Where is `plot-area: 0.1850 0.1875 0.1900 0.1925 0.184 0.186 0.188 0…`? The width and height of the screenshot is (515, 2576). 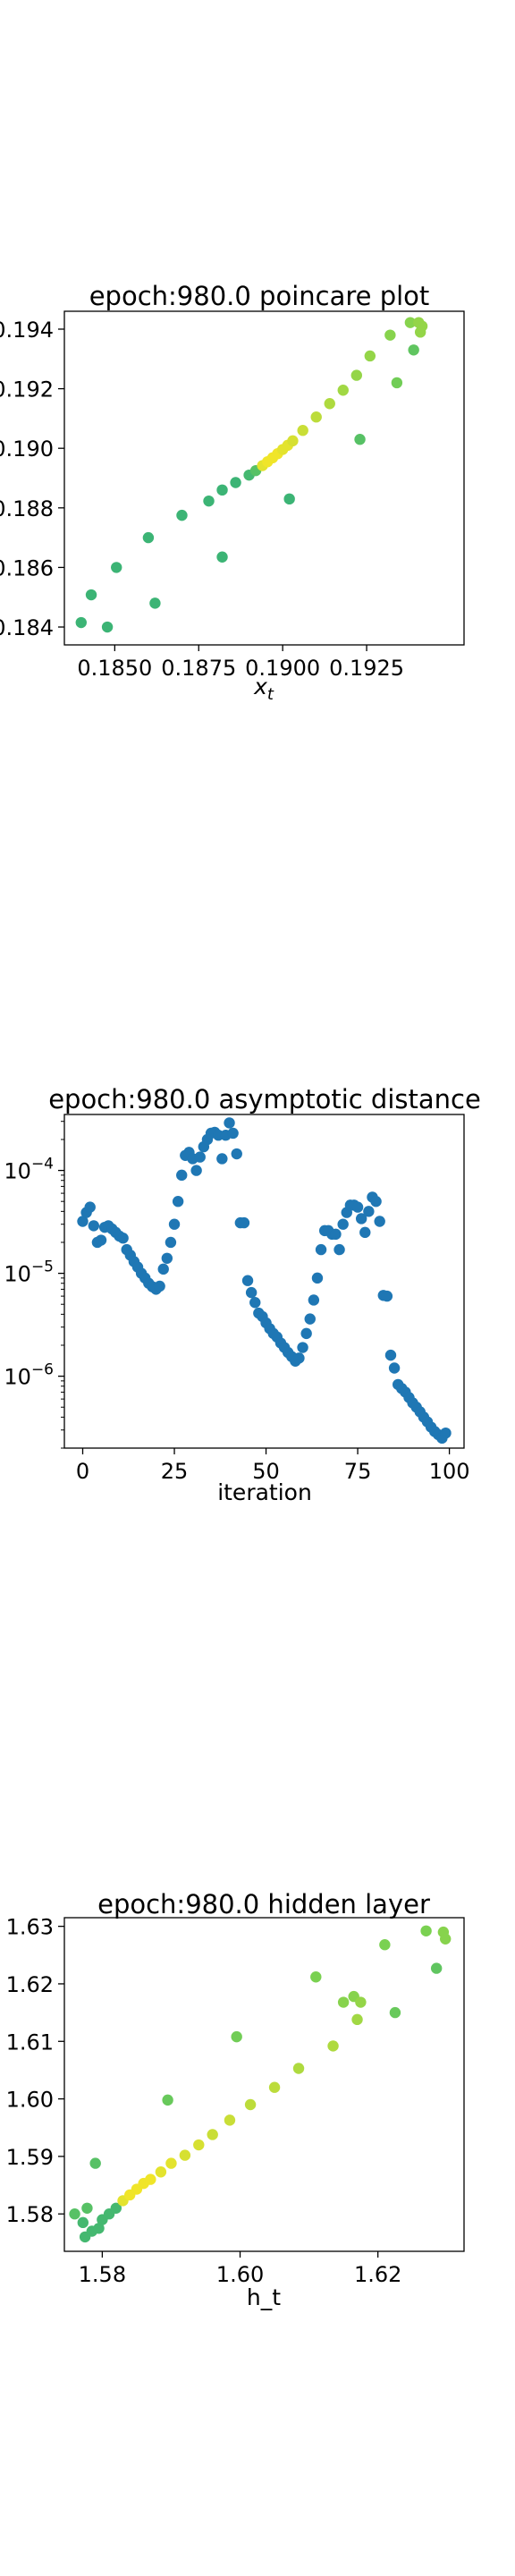
plot-area: 0.1850 0.1875 0.1900 0.1925 0.184 0.186 0.188 0… is located at coordinates (232, 496).